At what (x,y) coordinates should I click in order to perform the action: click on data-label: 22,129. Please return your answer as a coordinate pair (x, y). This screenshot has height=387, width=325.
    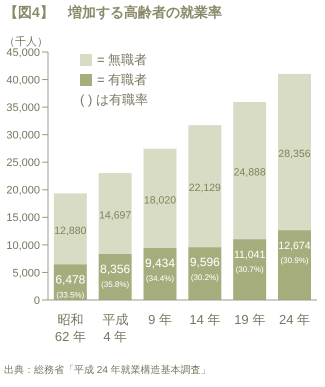
    Looking at the image, I should click on (205, 188).